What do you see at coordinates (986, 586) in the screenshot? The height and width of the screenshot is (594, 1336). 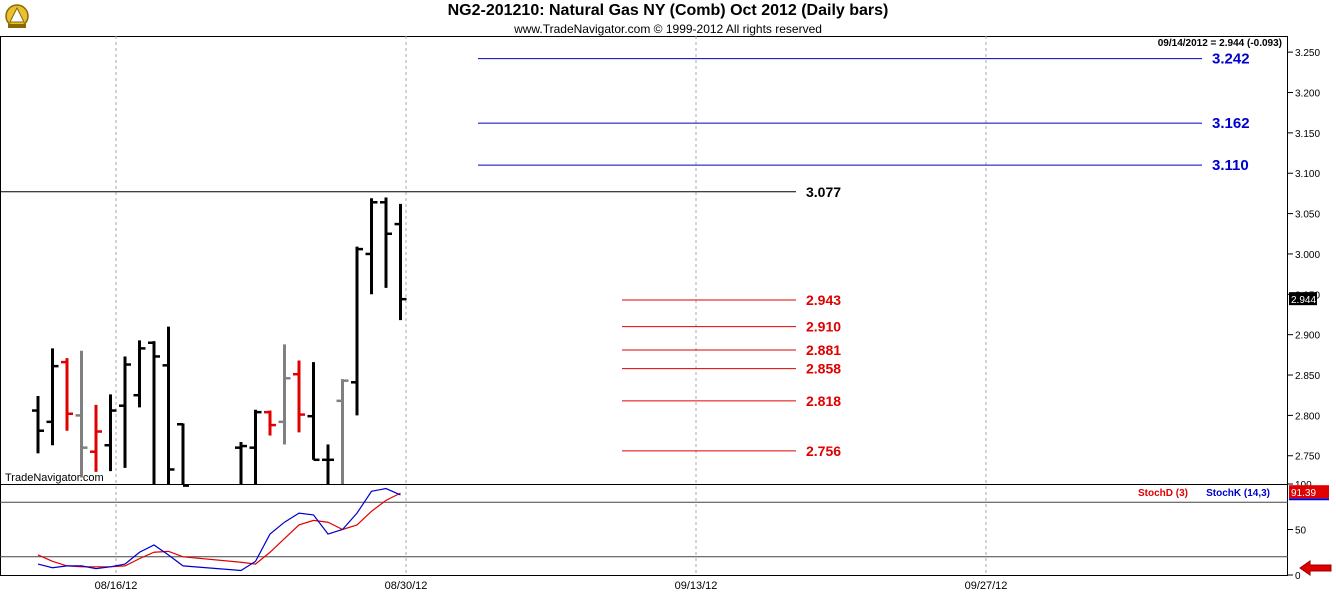 I see `date-tick-label: 09/27/12` at bounding box center [986, 586].